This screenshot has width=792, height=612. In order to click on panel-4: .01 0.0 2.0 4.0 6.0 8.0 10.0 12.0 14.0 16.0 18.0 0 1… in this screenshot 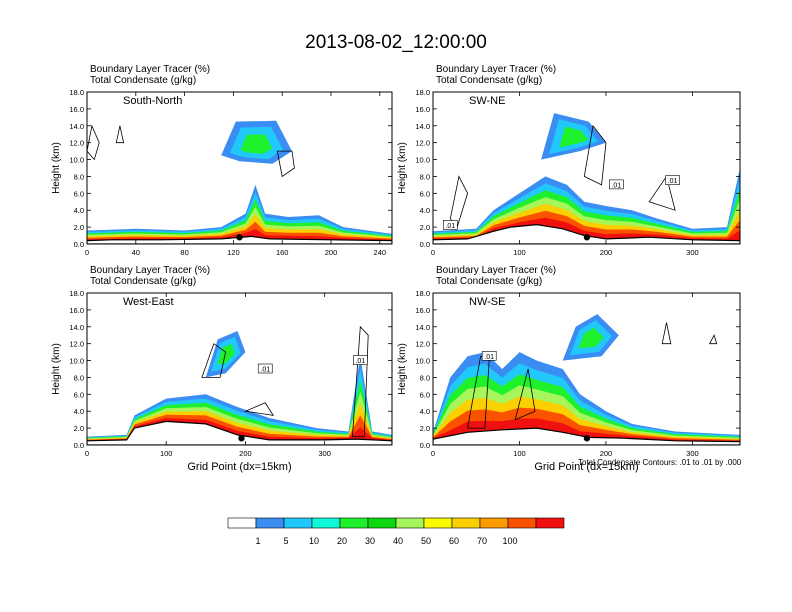, I will do `click(569, 381)`.